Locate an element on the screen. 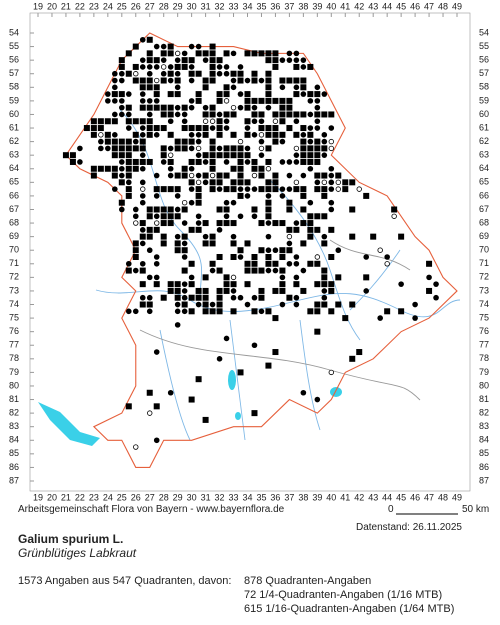  row-label: 75 is located at coordinates (484, 317).